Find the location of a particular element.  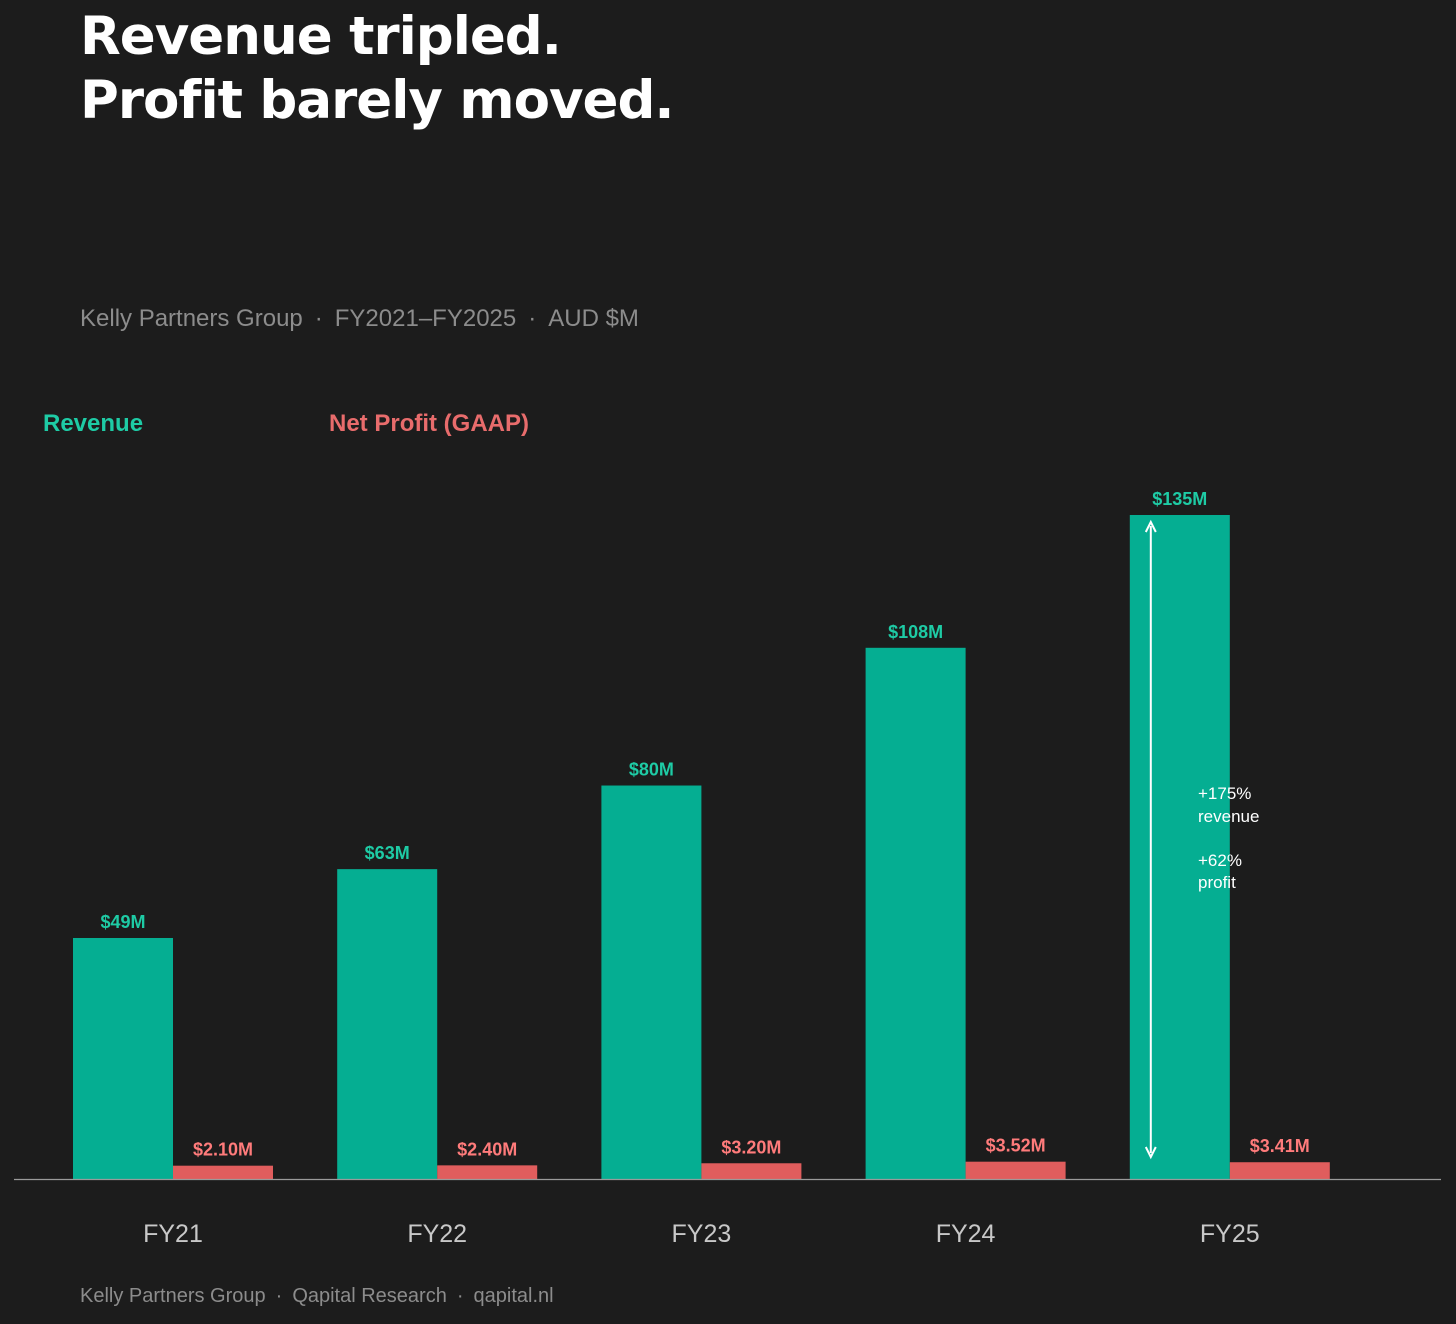

profit-data-label: $3.52M is located at coordinates (1016, 1146).